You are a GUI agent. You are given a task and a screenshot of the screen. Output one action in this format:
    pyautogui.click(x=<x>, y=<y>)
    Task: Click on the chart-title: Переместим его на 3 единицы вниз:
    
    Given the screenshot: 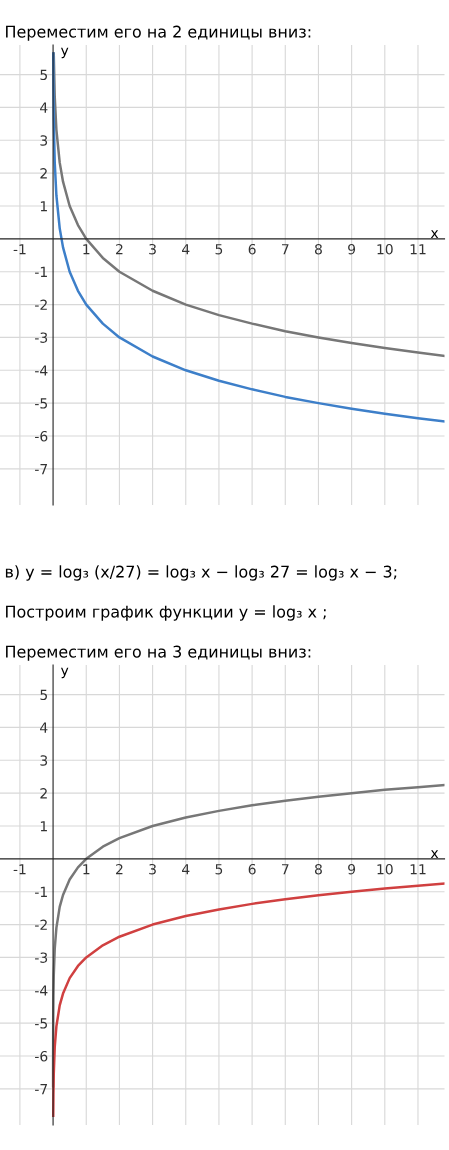 What is the action you would take?
    pyautogui.click(x=158, y=653)
    